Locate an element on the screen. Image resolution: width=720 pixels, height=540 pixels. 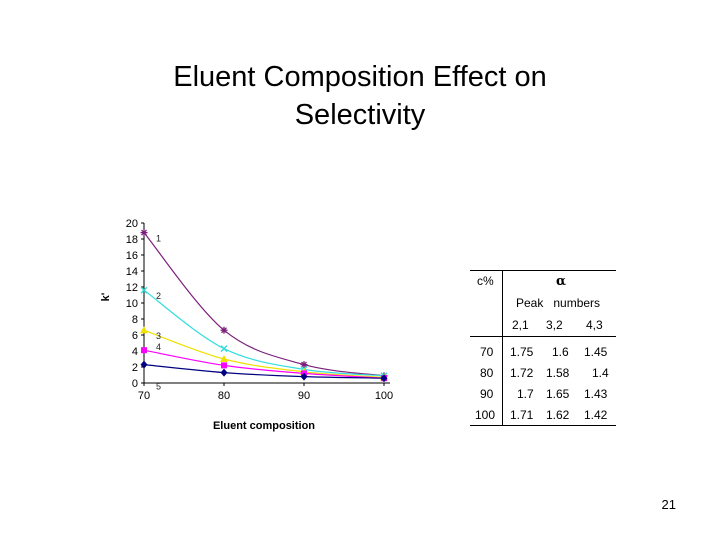
curve-label-4: 4 is located at coordinates (158, 347).